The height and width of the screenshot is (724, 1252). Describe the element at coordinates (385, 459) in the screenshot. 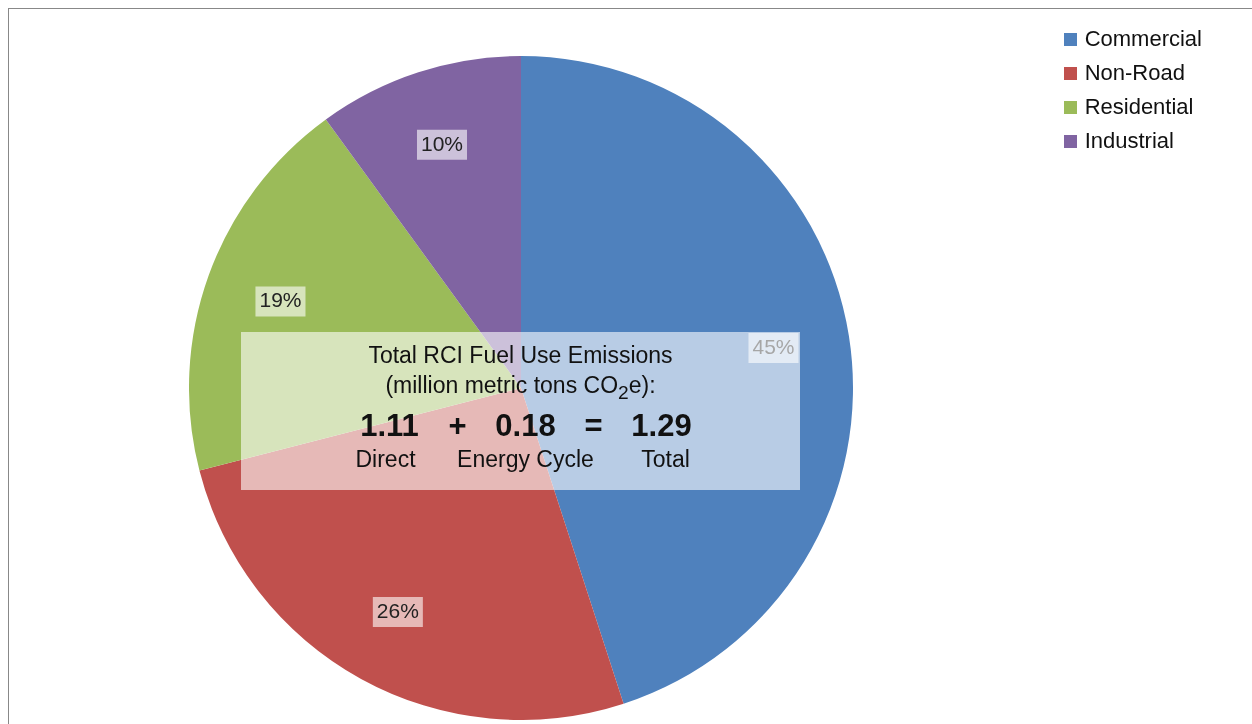

I see `text: Direct` at that location.